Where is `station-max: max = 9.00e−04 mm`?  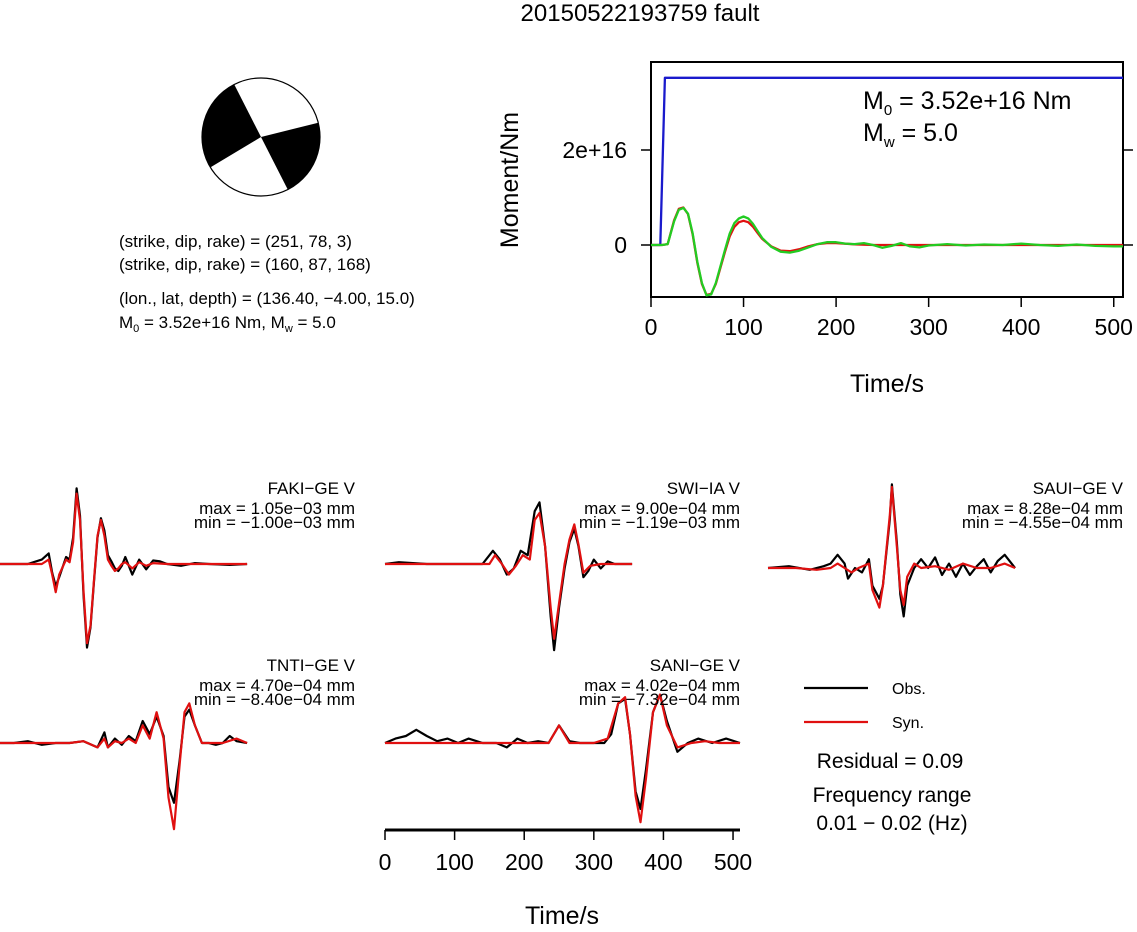 station-max: max = 9.00e−04 mm is located at coordinates (662, 508).